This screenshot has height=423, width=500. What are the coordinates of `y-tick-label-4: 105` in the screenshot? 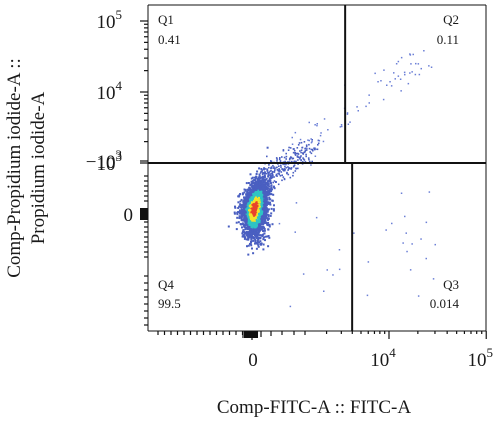 It's located at (110, 20).